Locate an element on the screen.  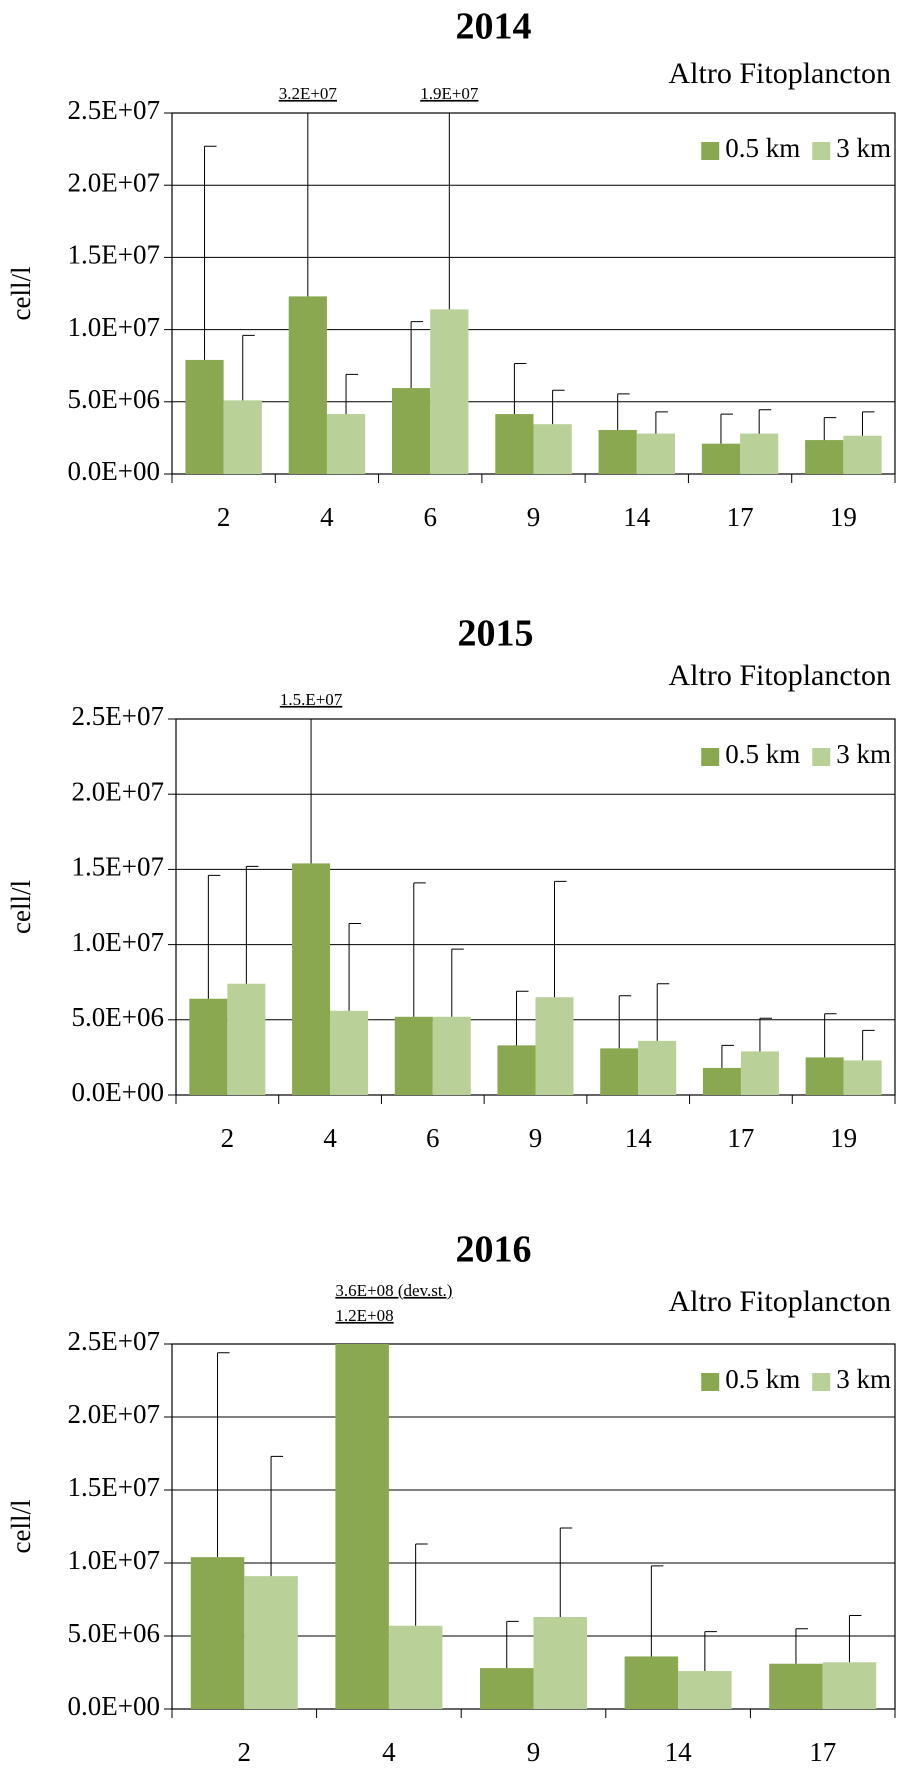
chart-title: 2015 is located at coordinates (496, 634).